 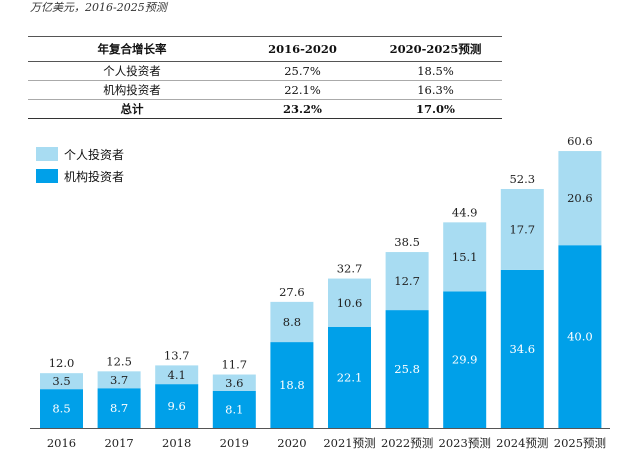 I want to click on data-label-total: 13.7, so click(x=177, y=355).